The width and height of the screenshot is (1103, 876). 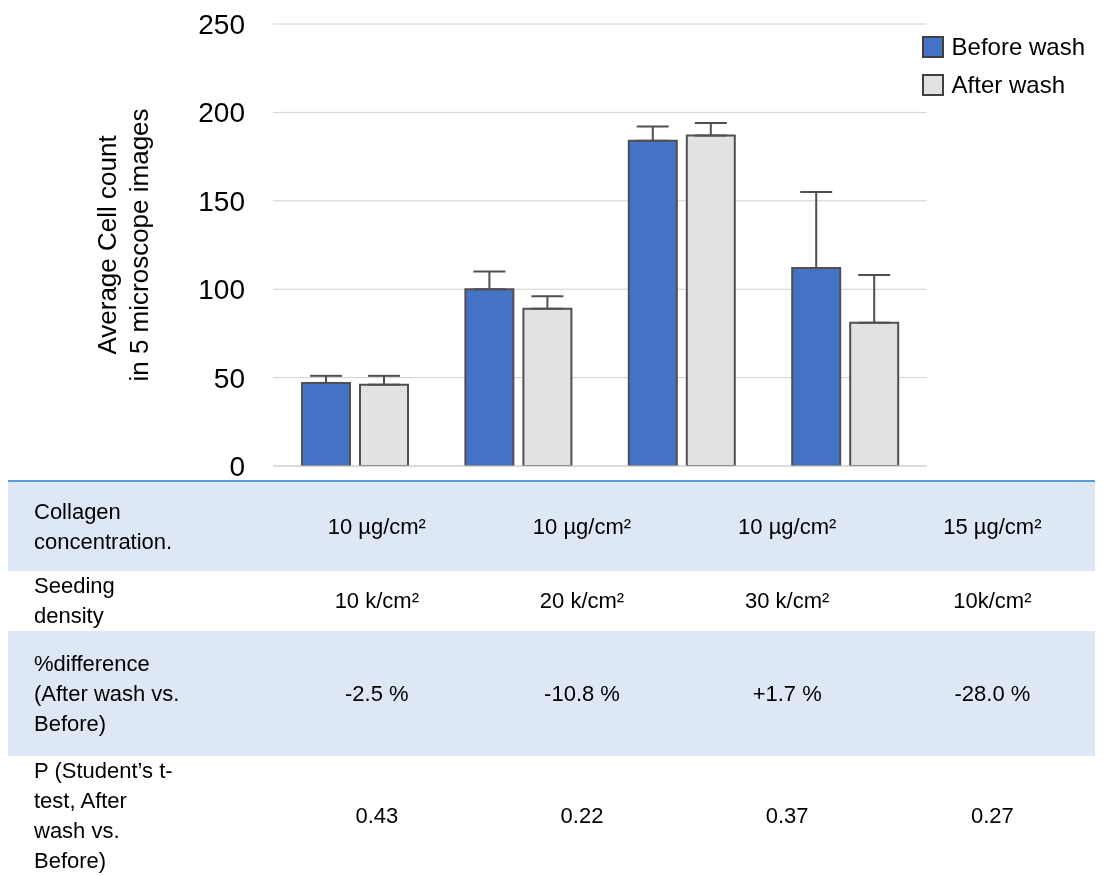 I want to click on y-tick-label: 150, so click(x=221, y=201).